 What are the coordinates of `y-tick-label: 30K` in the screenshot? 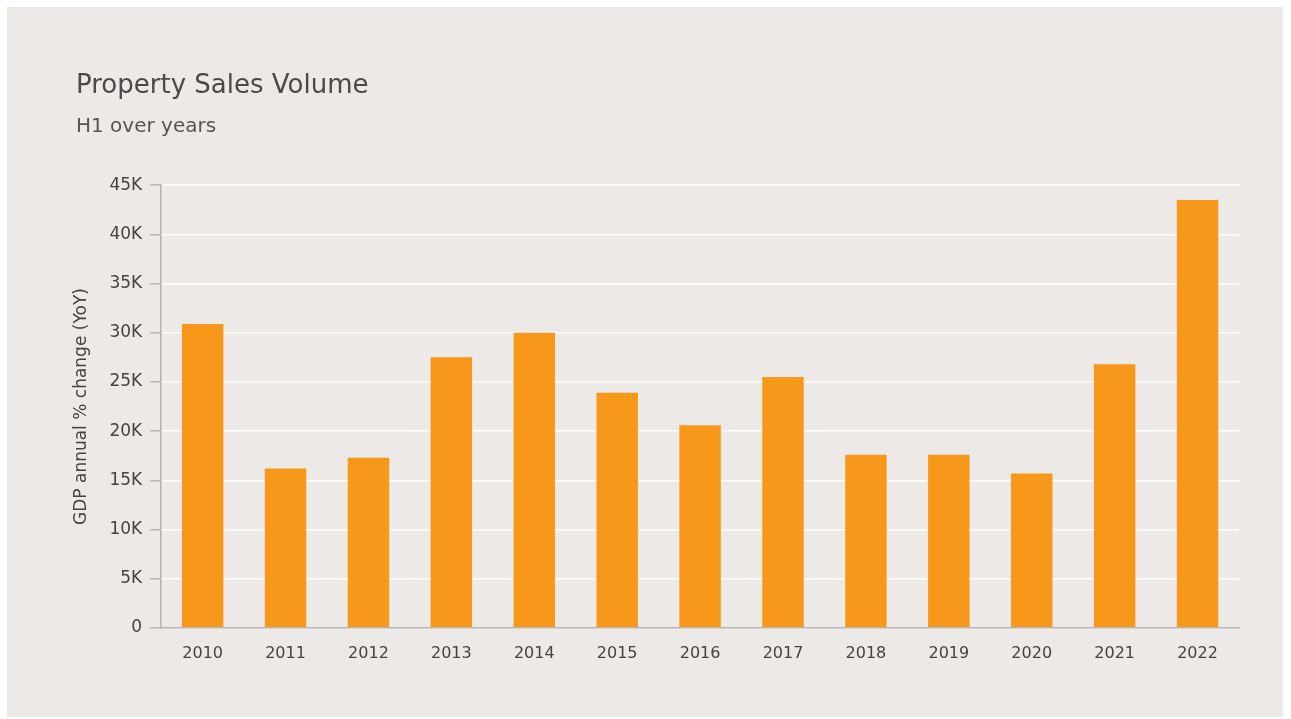 It's located at (126, 331).